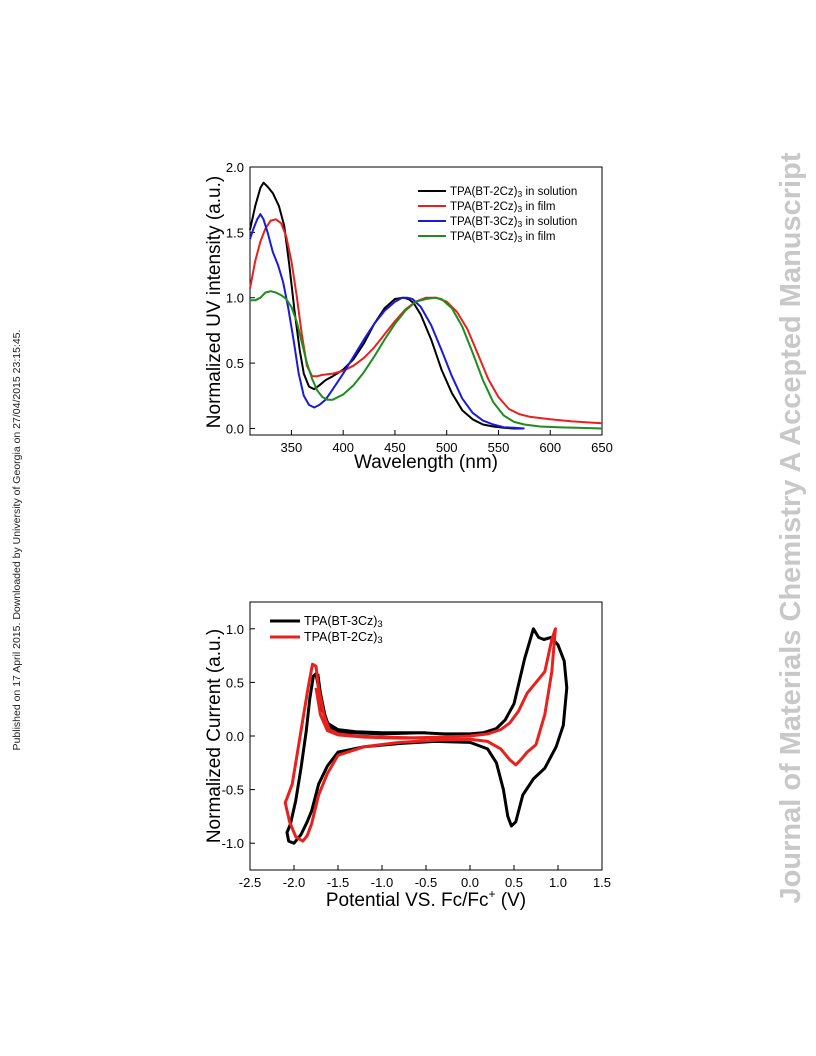 This screenshot has width=816, height=1056. Describe the element at coordinates (395, 447) in the screenshot. I see `x-tick-label: 450` at that location.